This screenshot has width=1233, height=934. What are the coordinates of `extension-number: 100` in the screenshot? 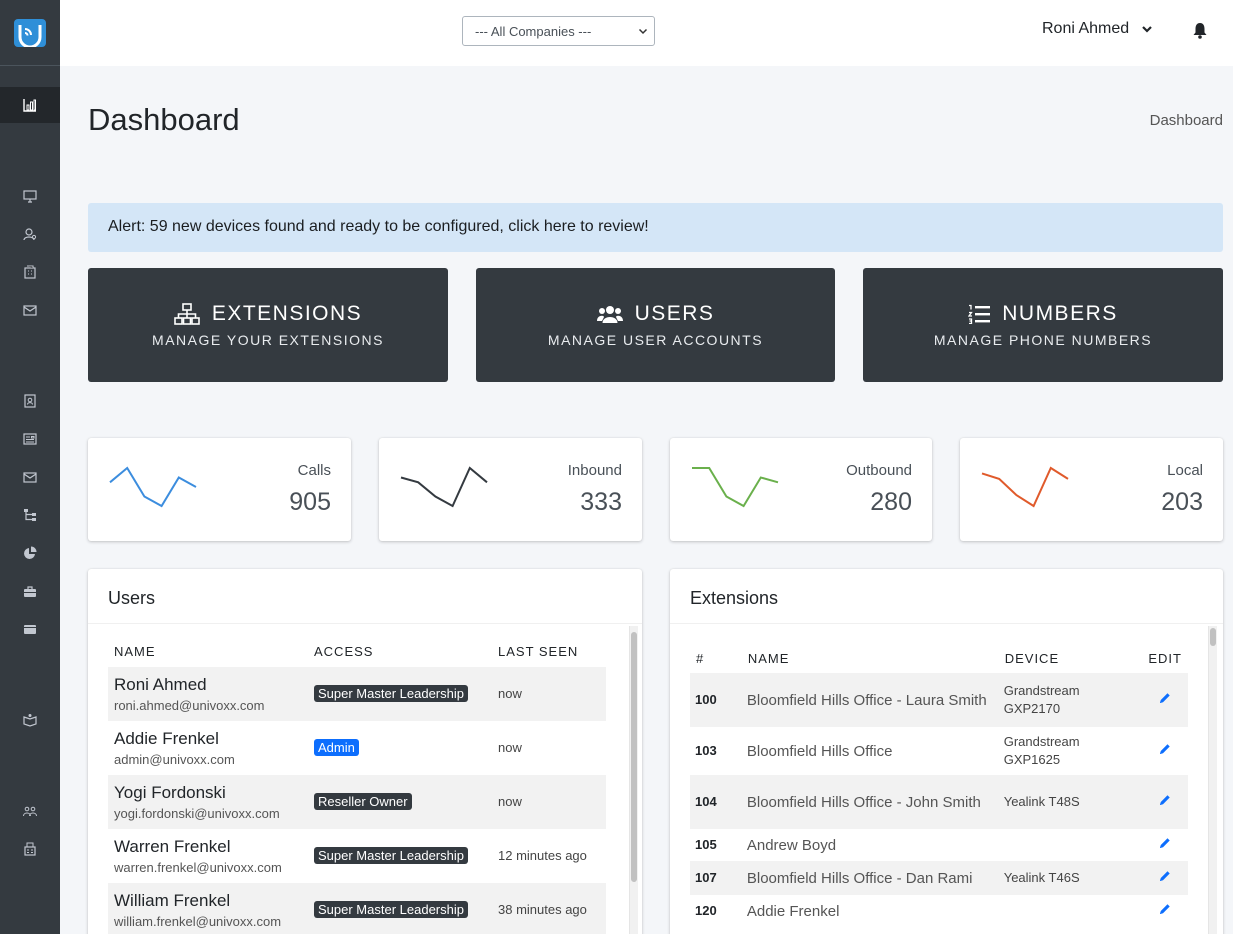 It's located at (716, 700).